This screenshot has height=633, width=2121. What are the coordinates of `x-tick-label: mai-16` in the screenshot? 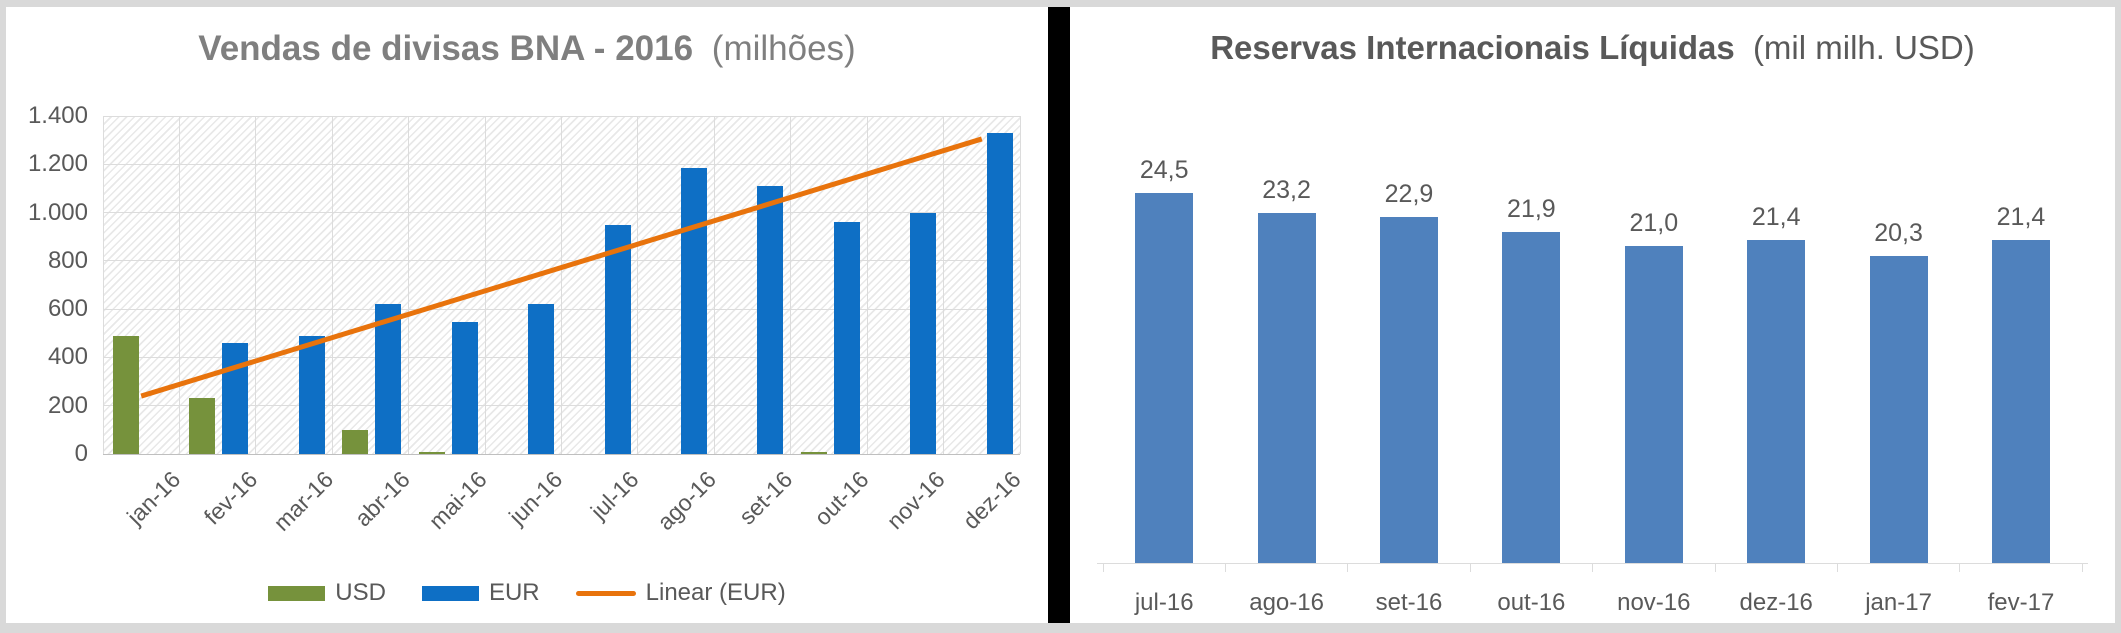 It's located at (457, 500).